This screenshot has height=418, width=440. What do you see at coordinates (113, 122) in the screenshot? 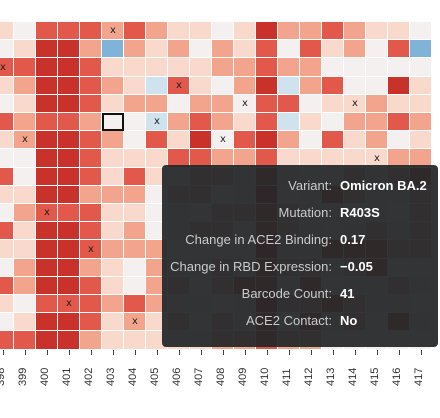
I see `selected-heatmap-cell` at bounding box center [113, 122].